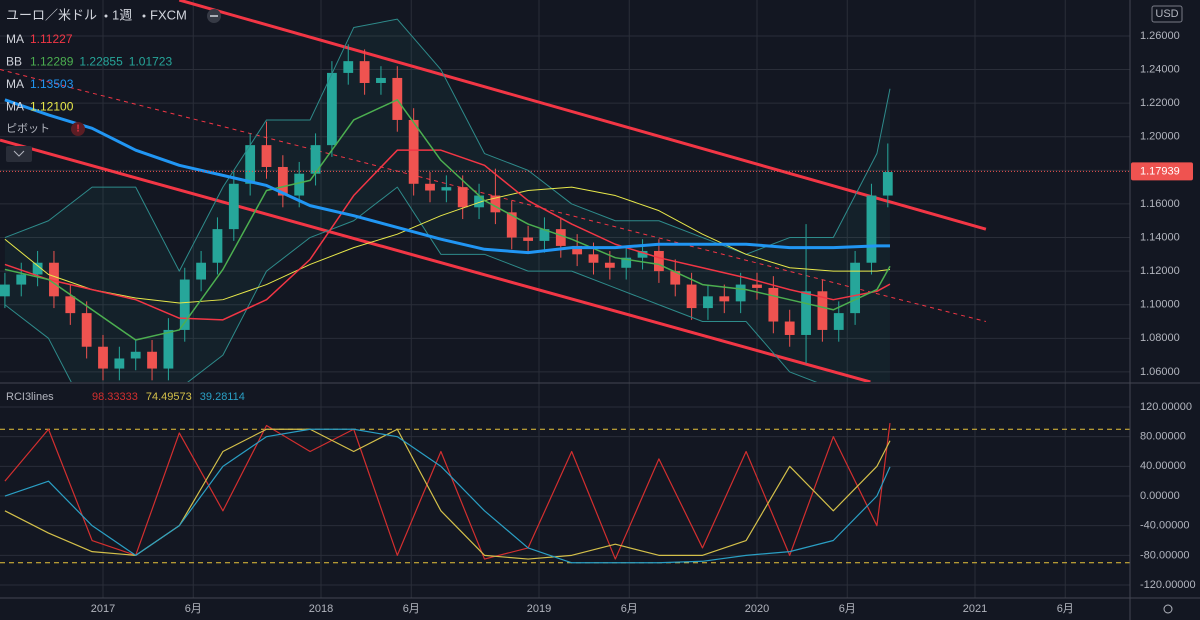 The width and height of the screenshot is (1200, 620). What do you see at coordinates (30, 397) in the screenshot?
I see `rci-title: RCI3lines` at bounding box center [30, 397].